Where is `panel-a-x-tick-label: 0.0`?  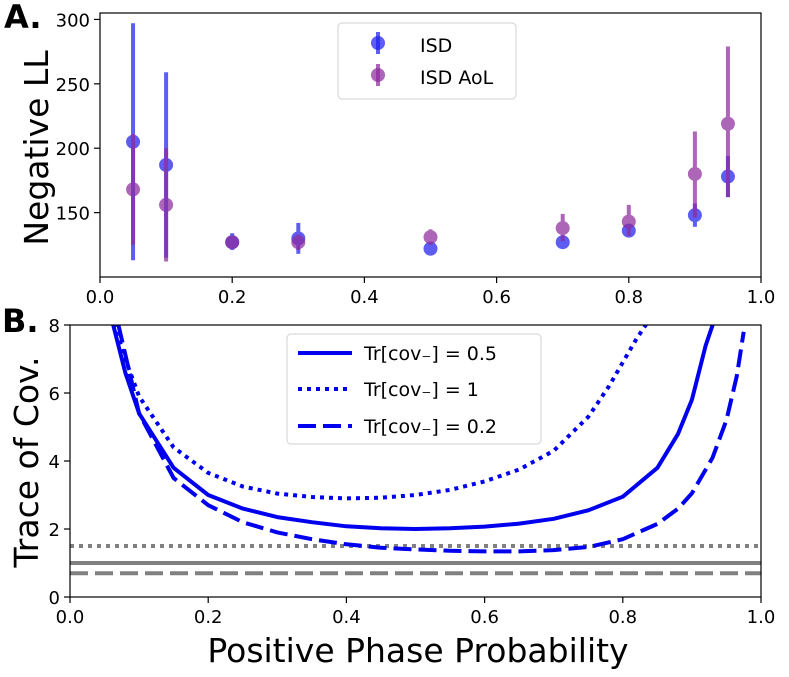
panel-a-x-tick-label: 0.0 is located at coordinates (100, 297).